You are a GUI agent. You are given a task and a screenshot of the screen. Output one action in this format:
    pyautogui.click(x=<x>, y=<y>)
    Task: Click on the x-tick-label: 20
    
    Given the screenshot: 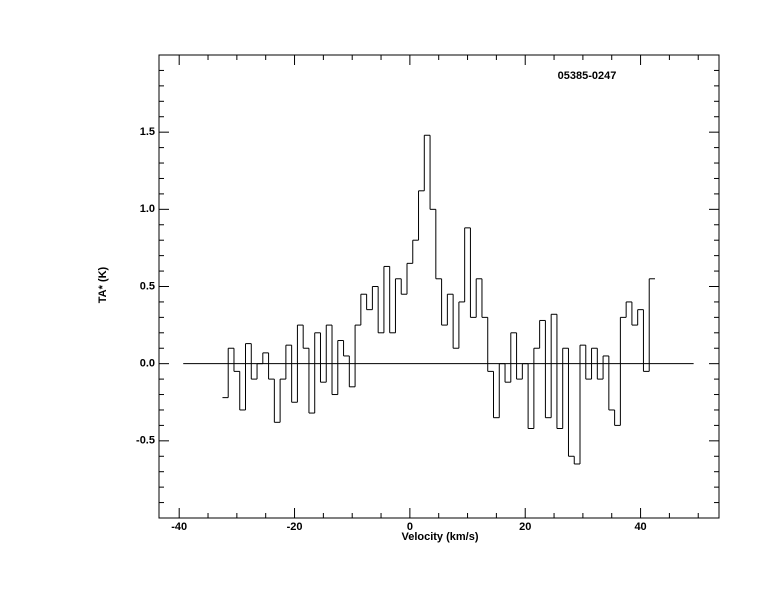 What is the action you would take?
    pyautogui.click(x=525, y=527)
    